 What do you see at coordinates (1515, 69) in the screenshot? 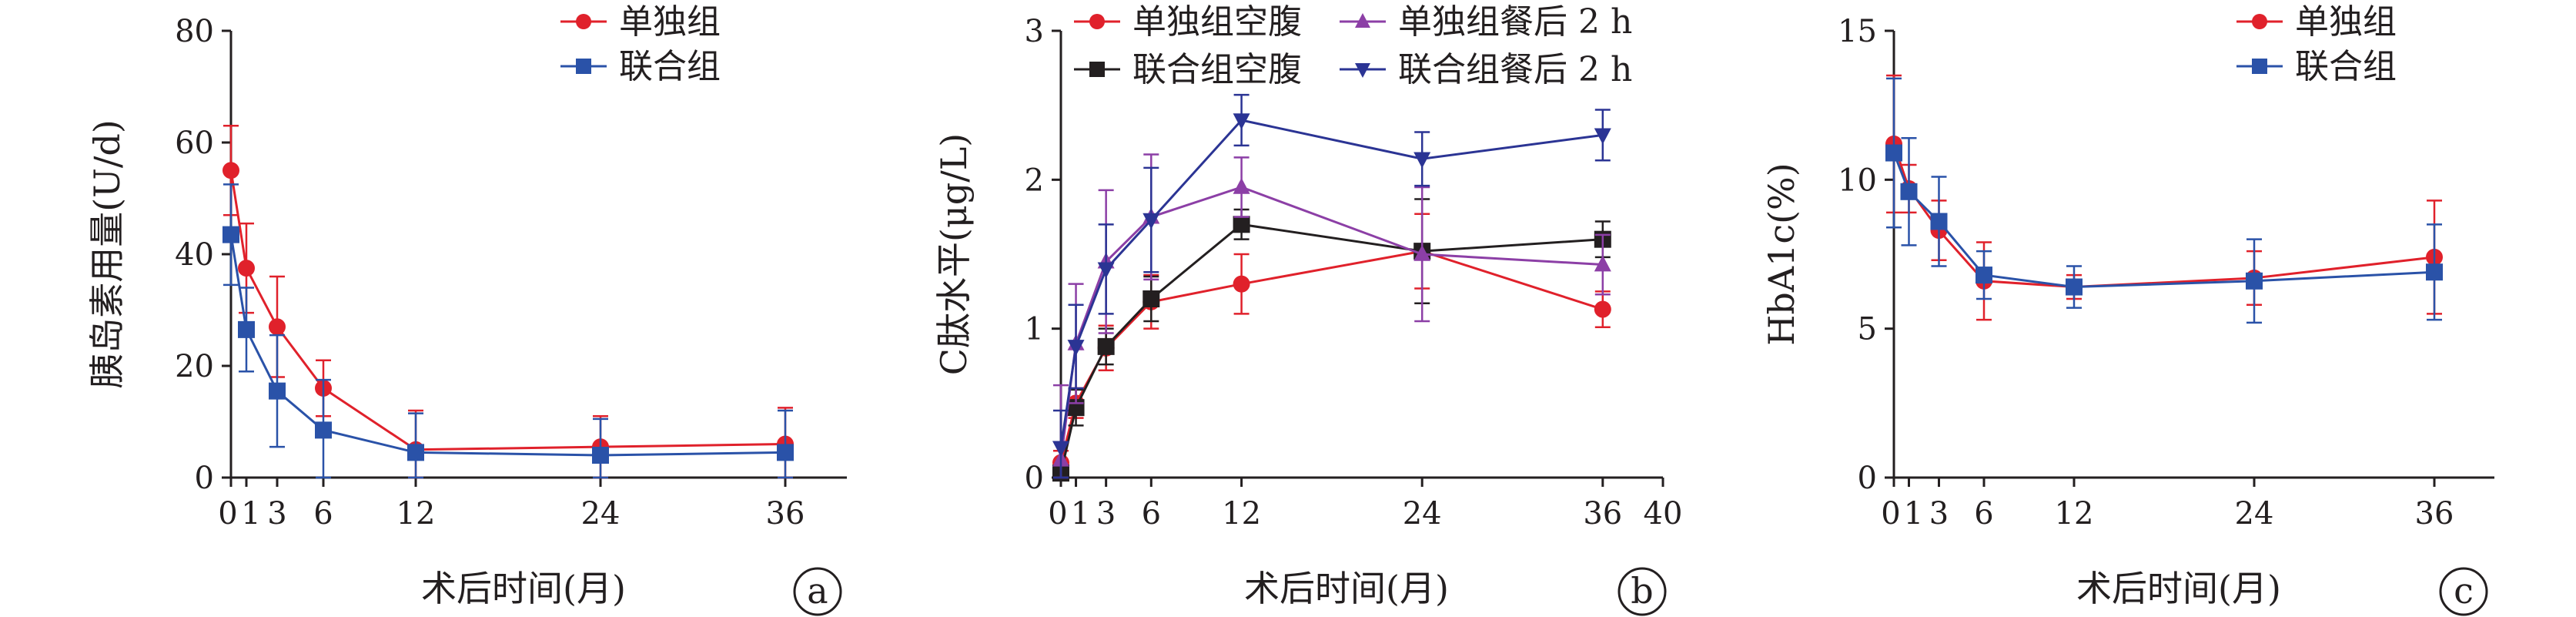
I see `legend-label: 联合组餐后 2 h` at bounding box center [1515, 69].